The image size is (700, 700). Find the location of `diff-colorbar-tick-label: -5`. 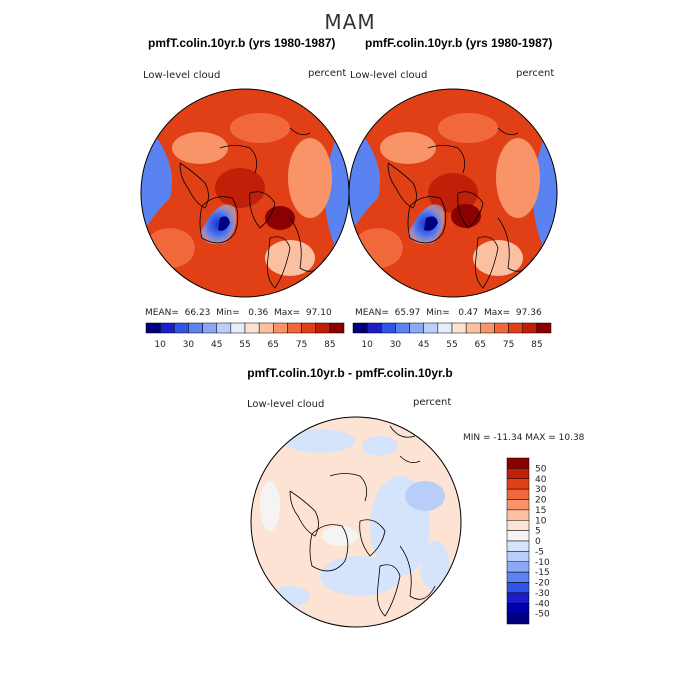

diff-colorbar-tick-label: -5 is located at coordinates (539, 552).